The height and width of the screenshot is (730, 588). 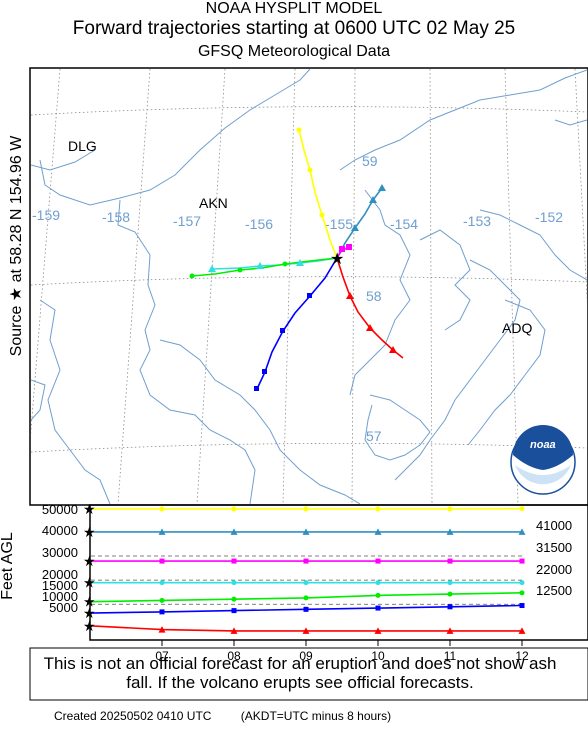 What do you see at coordinates (294, 51) in the screenshot?
I see `met-data-title: GFSQ Meteorological Data` at bounding box center [294, 51].